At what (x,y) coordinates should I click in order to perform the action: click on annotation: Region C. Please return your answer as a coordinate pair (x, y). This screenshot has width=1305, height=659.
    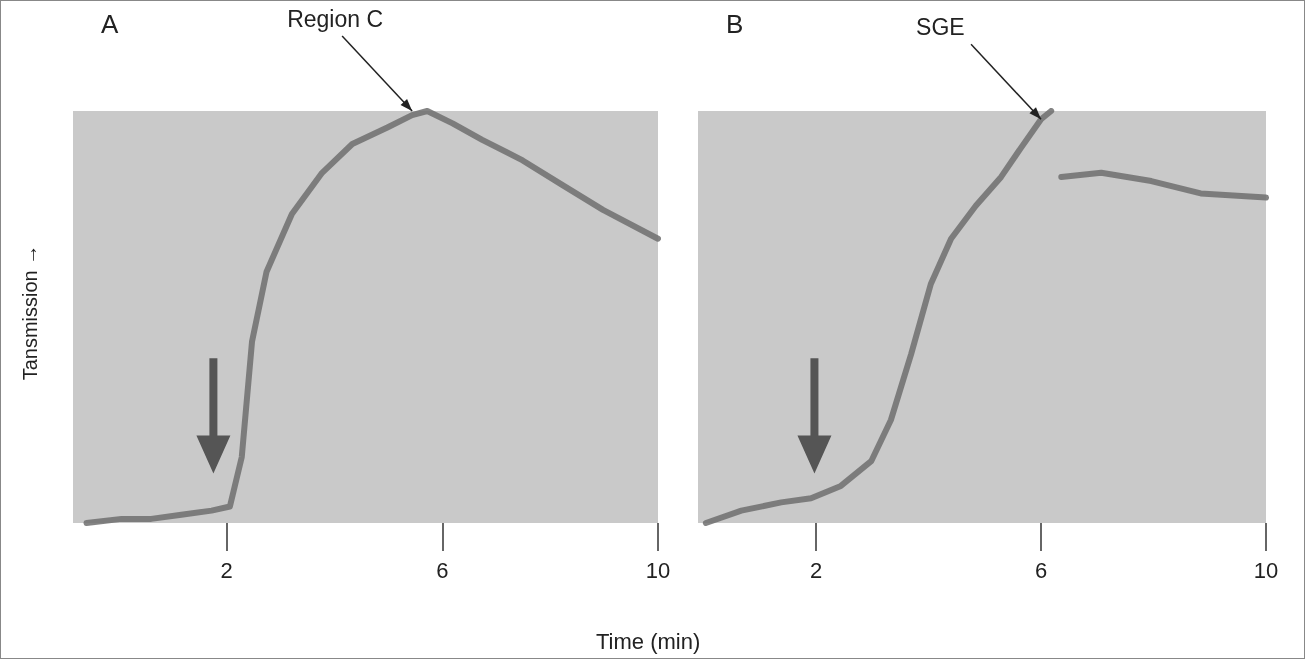
    Looking at the image, I should click on (335, 19).